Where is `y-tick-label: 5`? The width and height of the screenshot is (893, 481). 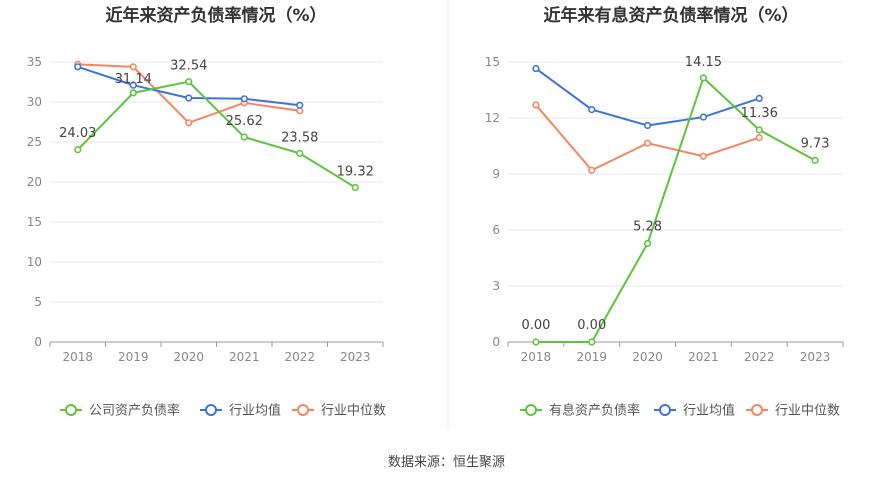 y-tick-label: 5 is located at coordinates (38, 302).